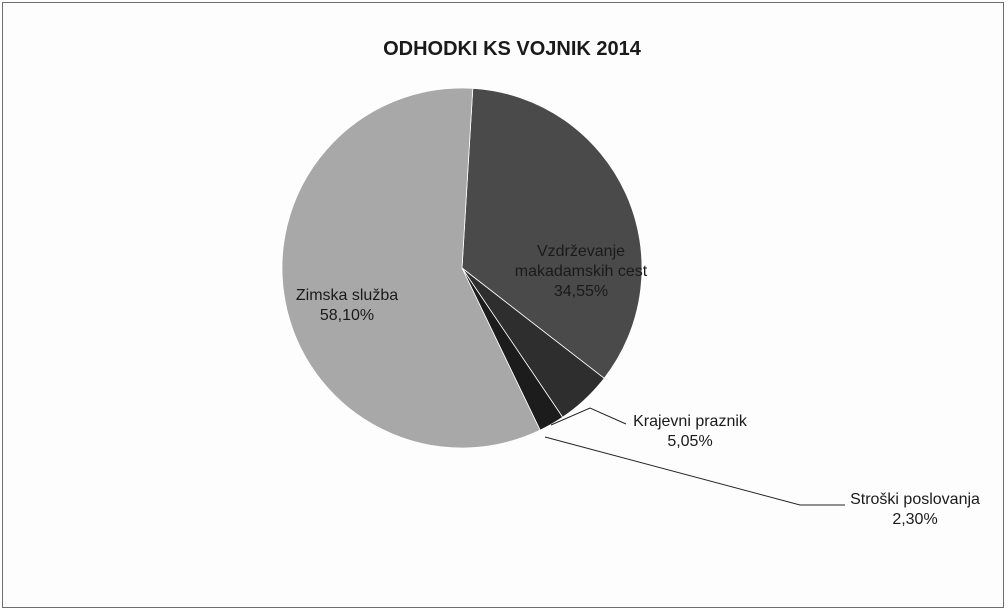 This screenshot has width=1008, height=612. Describe the element at coordinates (512, 49) in the screenshot. I see `chart-title: ODHODKI KS VOJNIK 2014` at that location.